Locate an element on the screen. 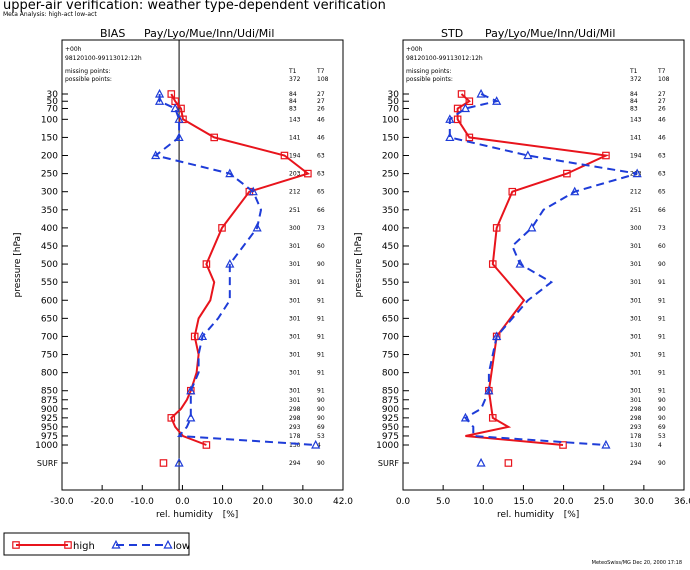  bias-x-tick-label: -10.0 is located at coordinates (143, 502).